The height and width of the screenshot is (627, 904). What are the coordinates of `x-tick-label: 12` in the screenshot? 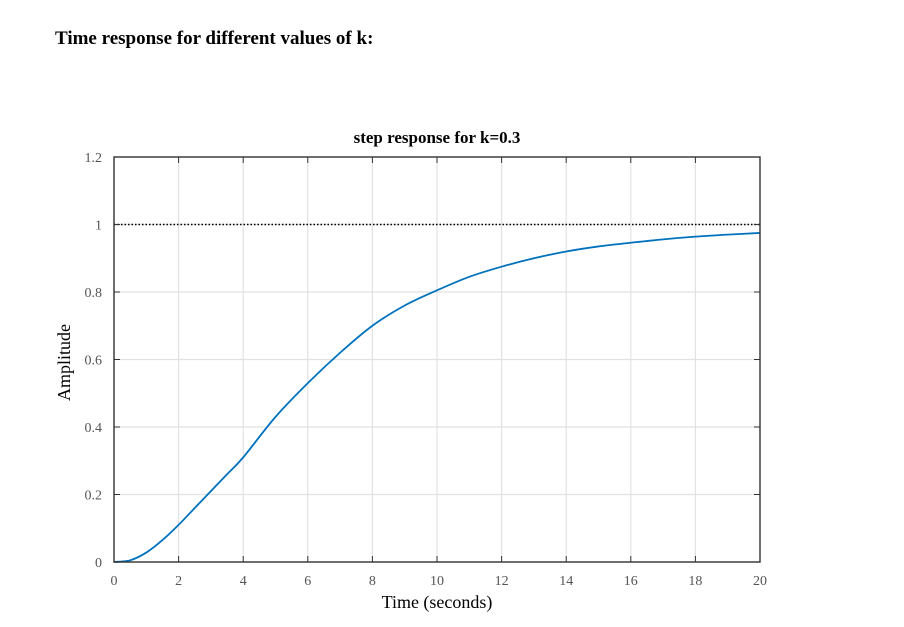 It's located at (502, 581).